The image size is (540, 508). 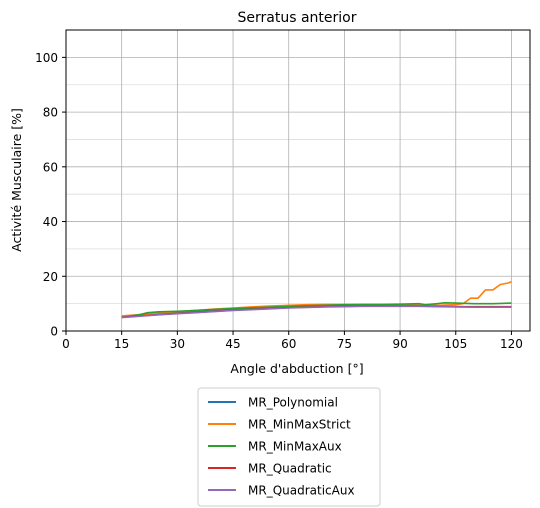 What do you see at coordinates (50, 222) in the screenshot?
I see `y-tick-label: 40` at bounding box center [50, 222].